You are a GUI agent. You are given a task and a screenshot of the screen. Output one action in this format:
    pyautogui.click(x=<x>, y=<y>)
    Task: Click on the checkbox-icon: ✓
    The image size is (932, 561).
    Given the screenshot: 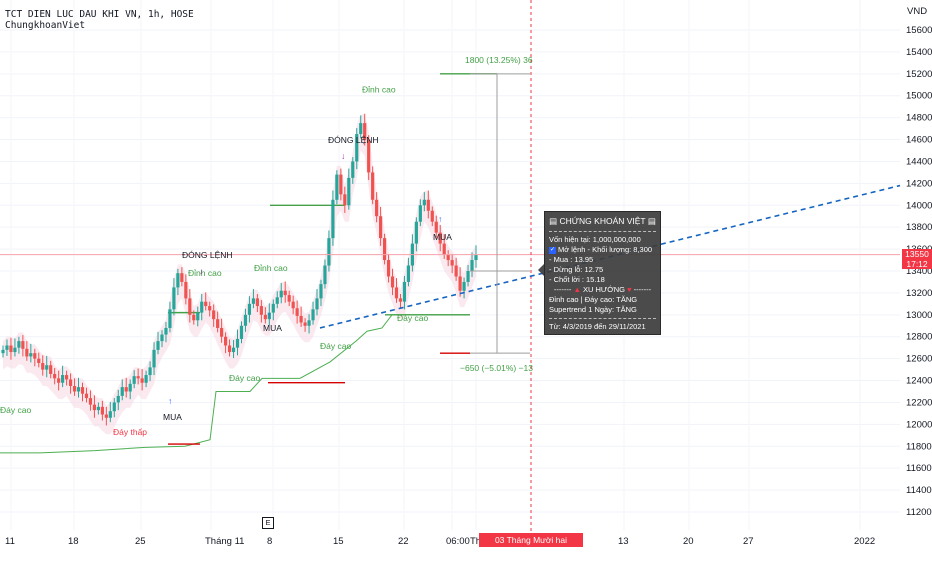 What is the action you would take?
    pyautogui.click(x=552, y=250)
    